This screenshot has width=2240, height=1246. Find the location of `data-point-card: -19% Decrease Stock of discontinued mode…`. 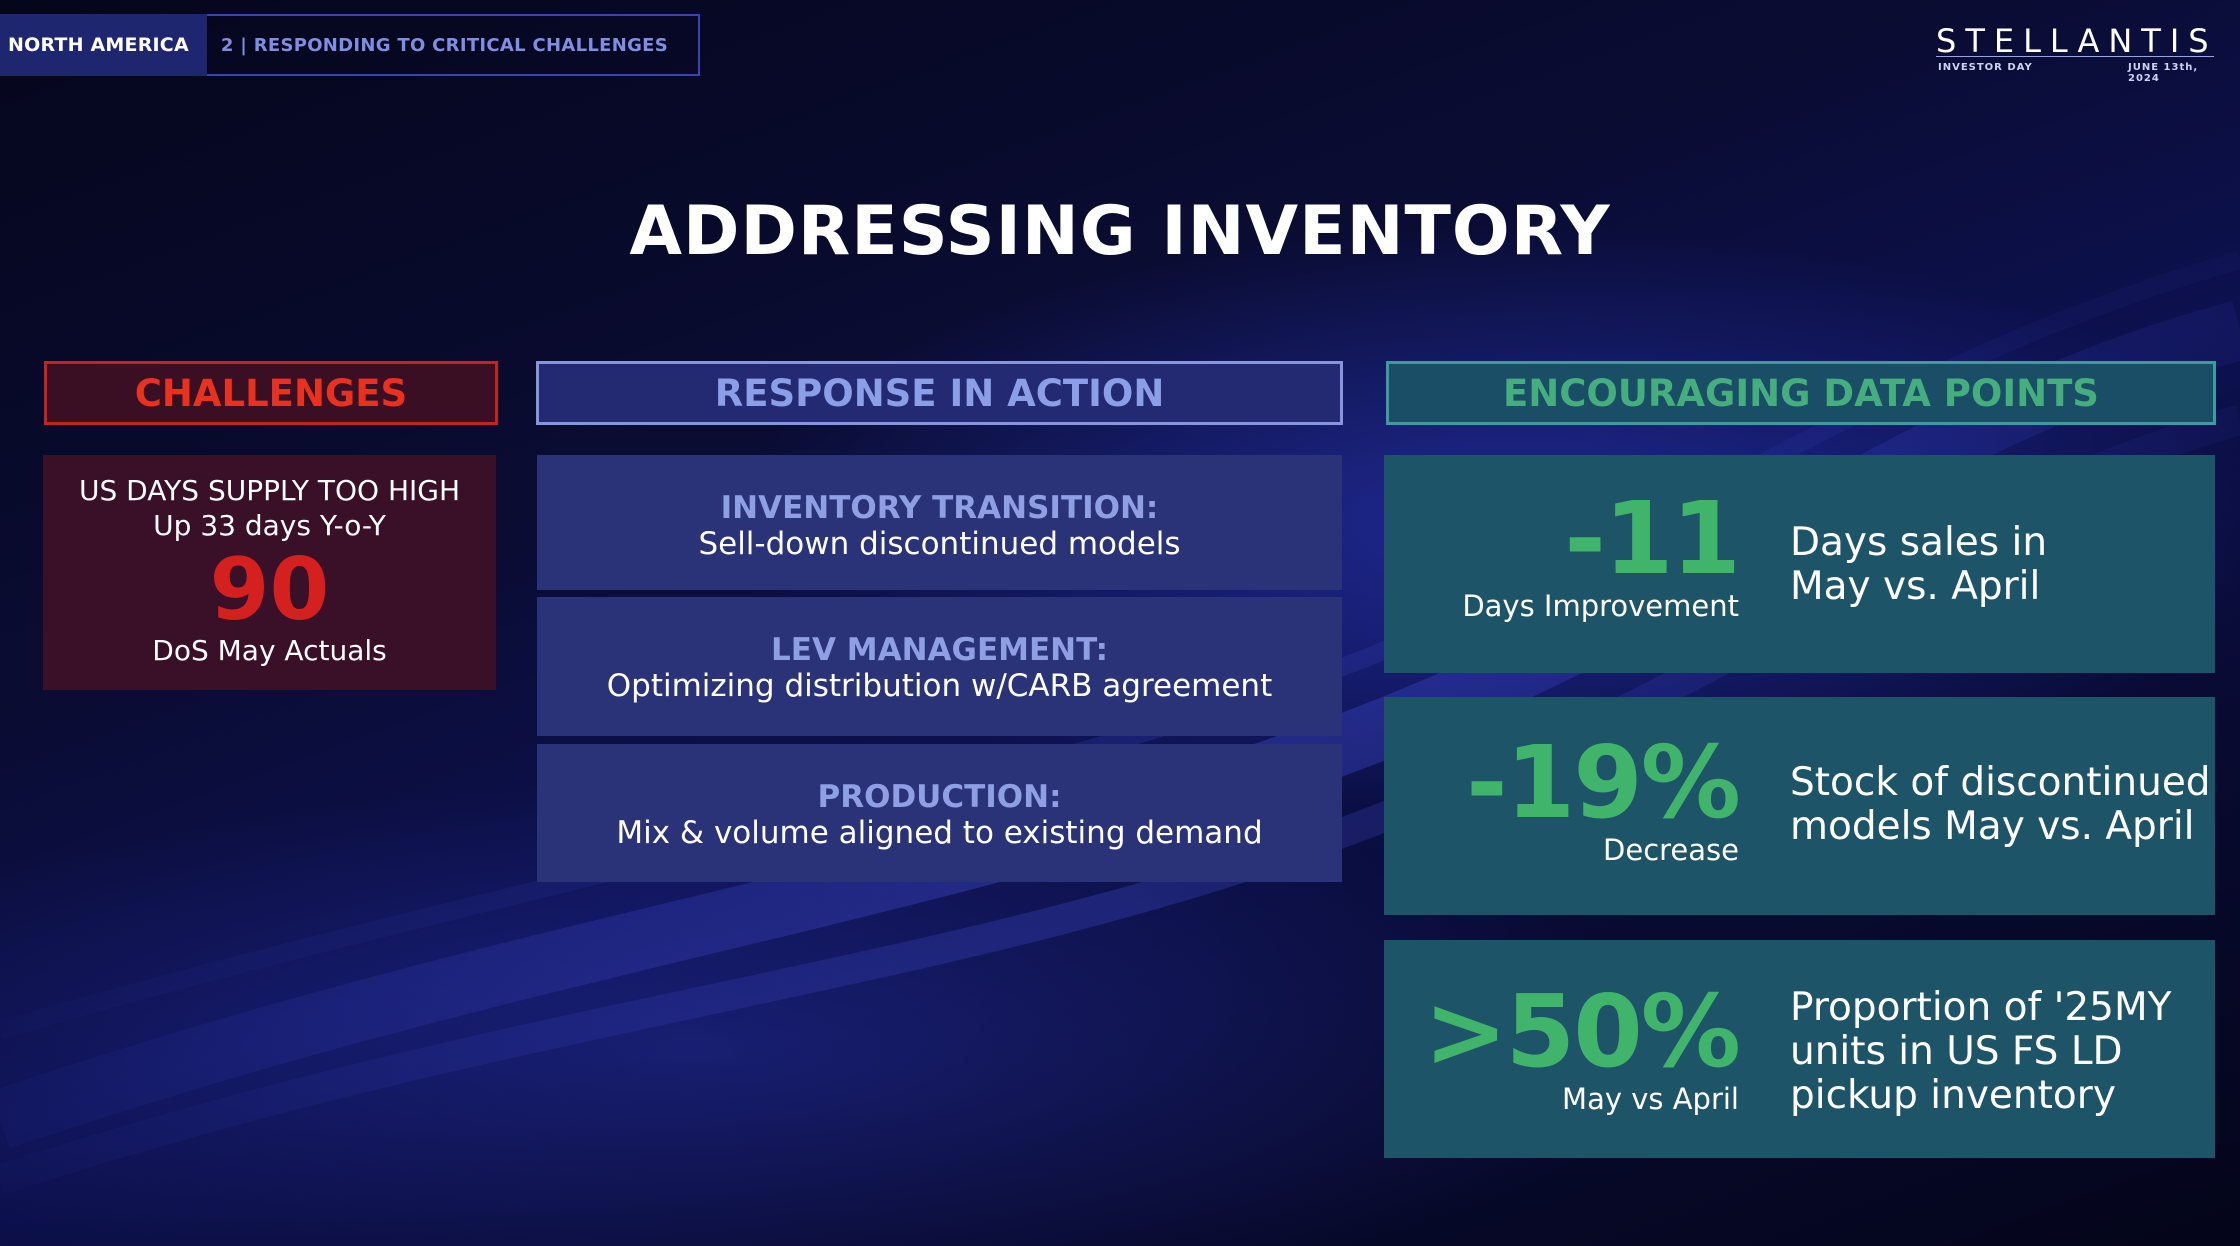

data-point-card: -19% Decrease Stock of discontinued mode… is located at coordinates (1799, 806).